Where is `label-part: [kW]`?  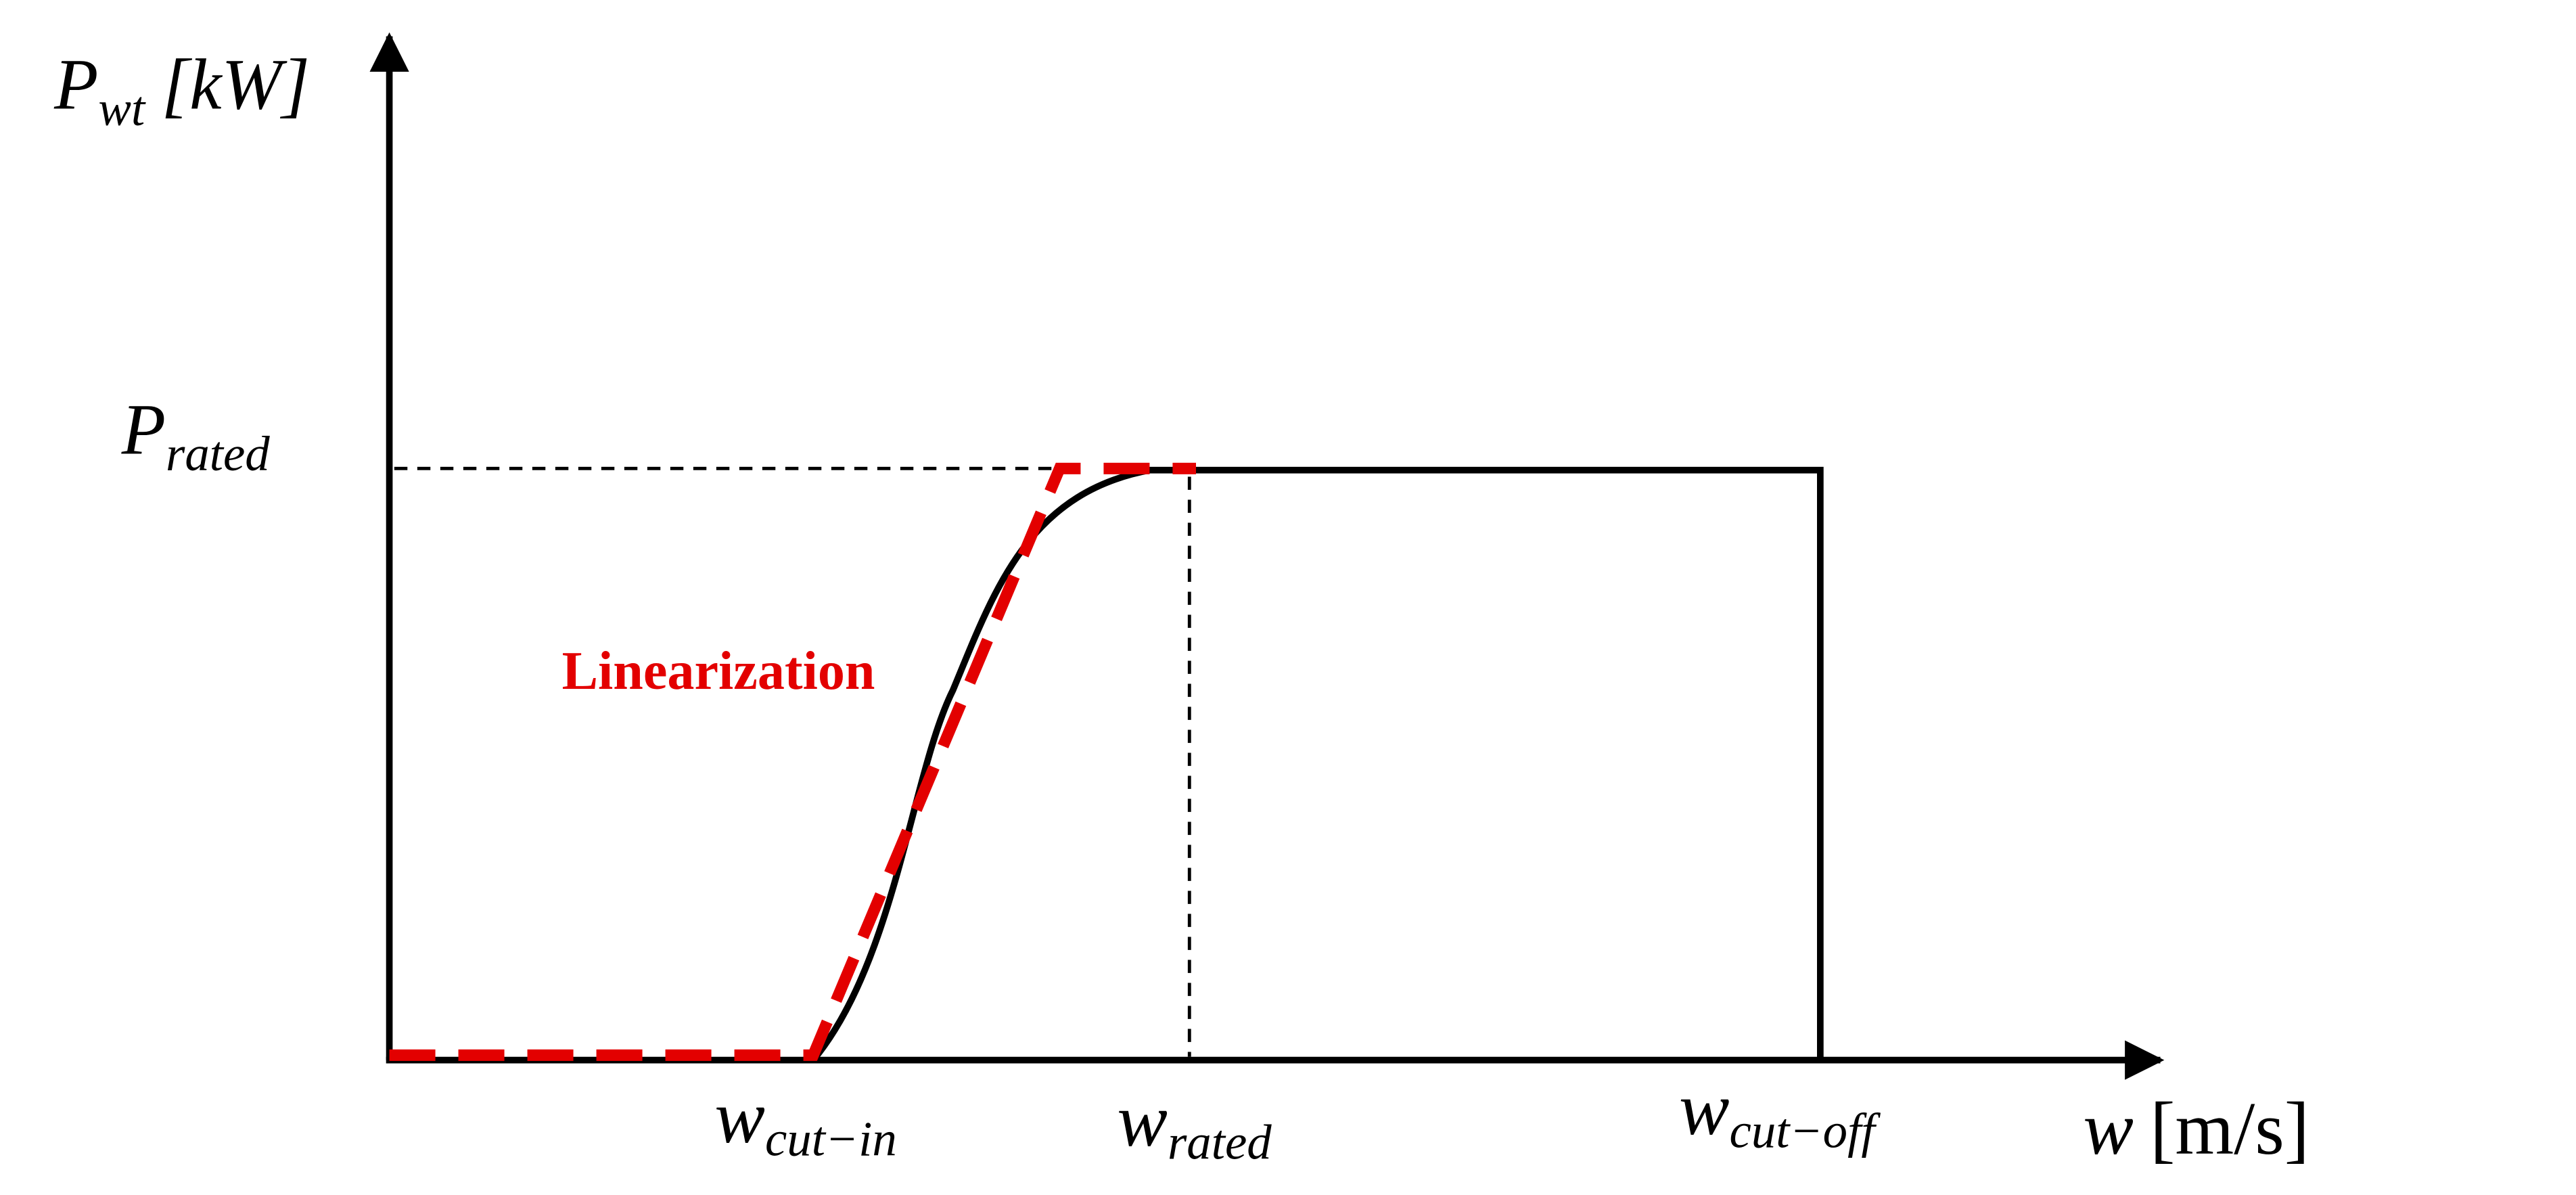
label-part: [kW] is located at coordinates (236, 85).